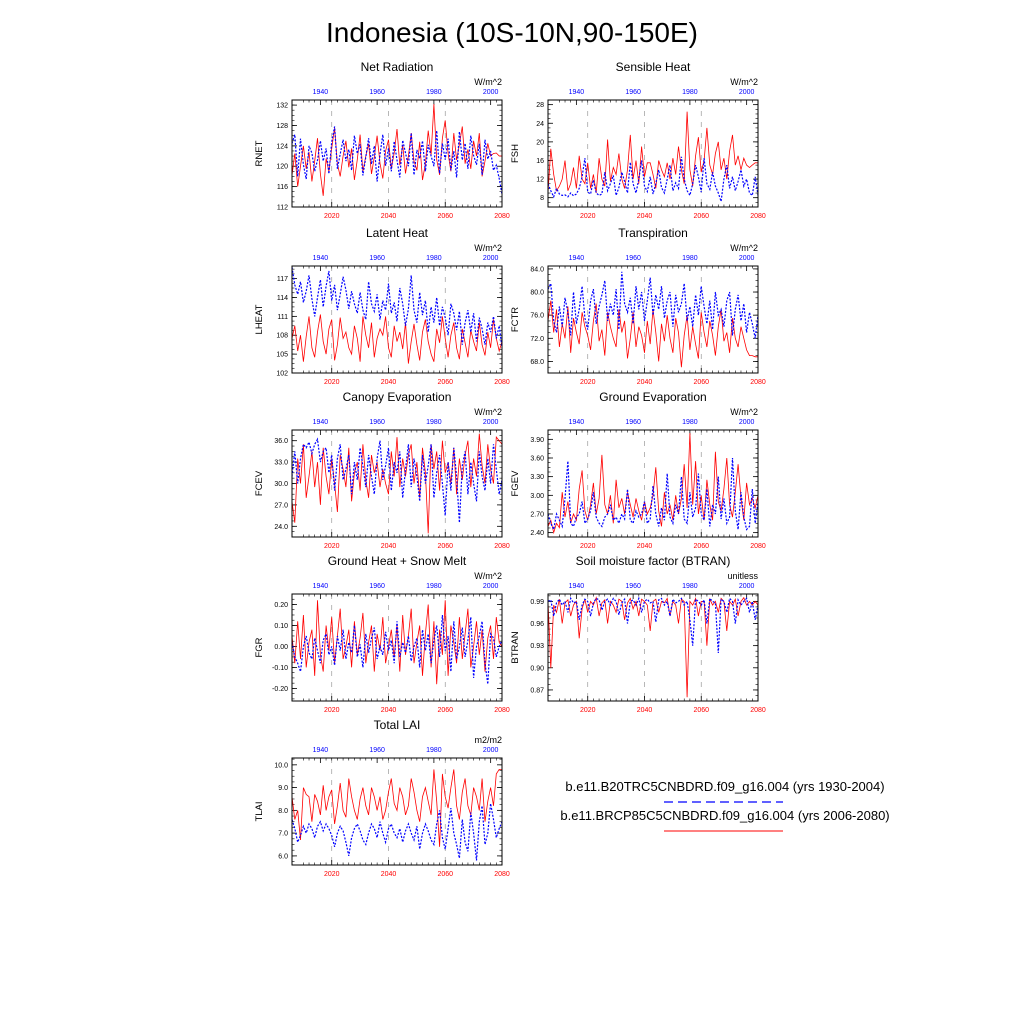 The image size is (1024, 1024). I want to click on y-tick-label: 114, so click(282, 298).